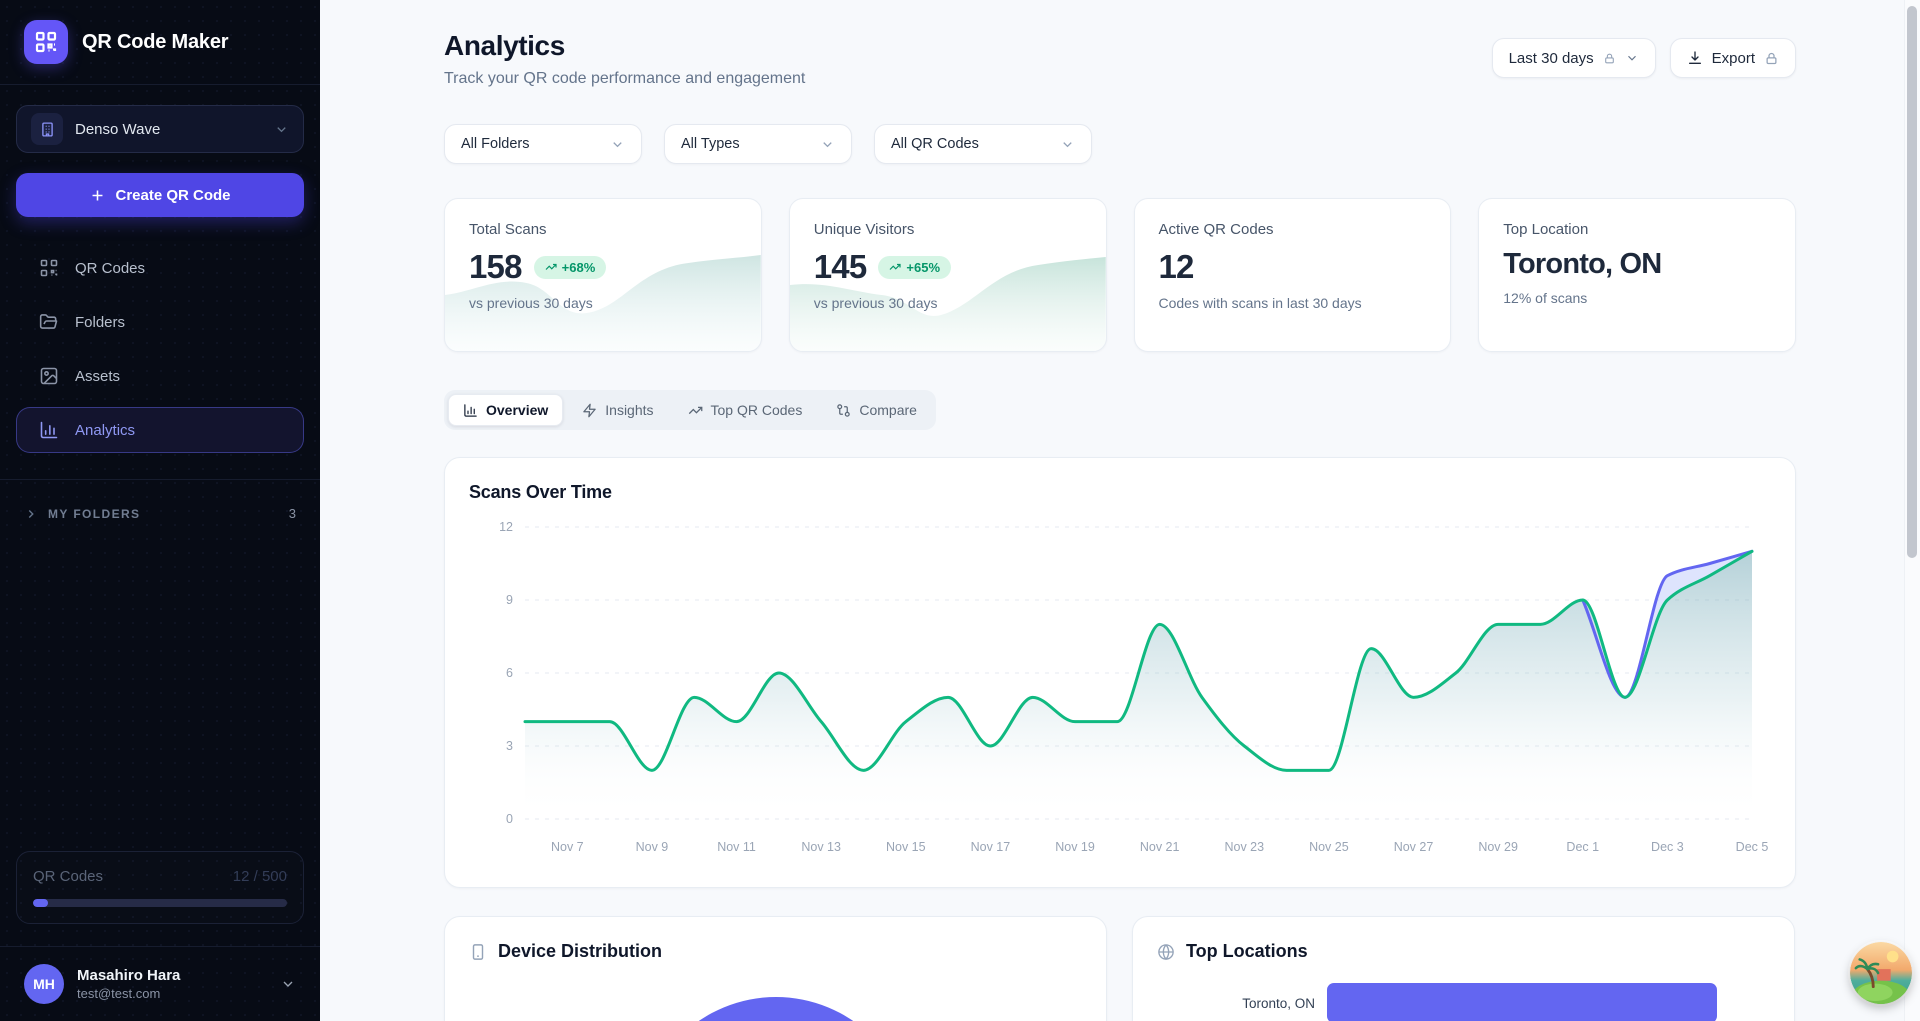 The image size is (1920, 1021). I want to click on device-distribution-card: Device Distribution, so click(775, 968).